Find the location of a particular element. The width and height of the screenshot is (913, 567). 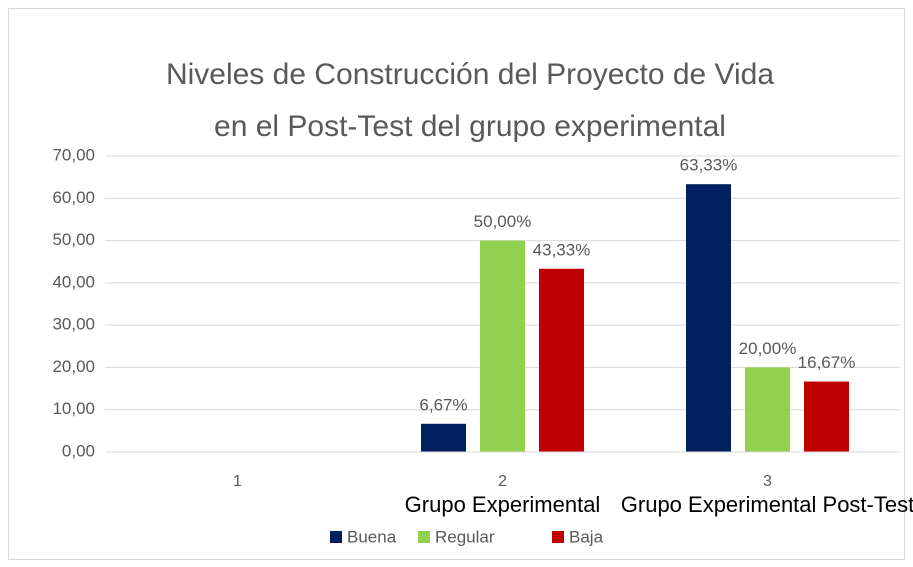

x-tick-label: 1 is located at coordinates (237, 481).